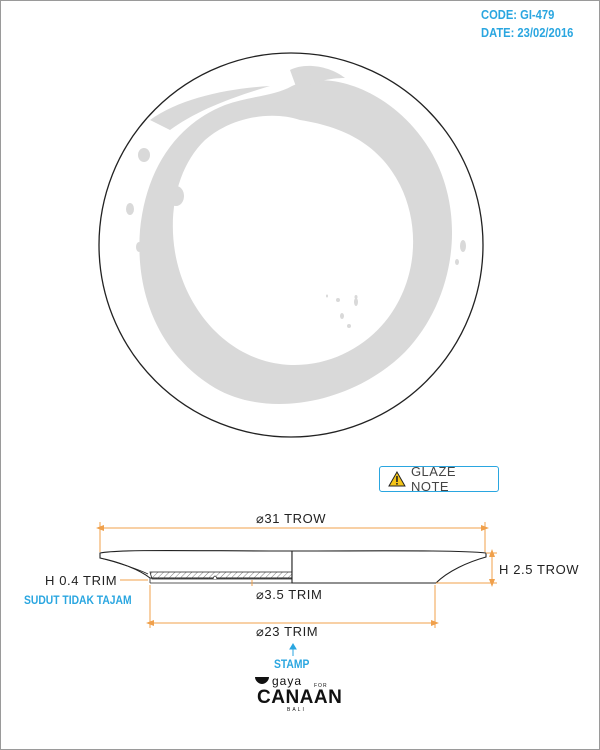 The width and height of the screenshot is (600, 750). What do you see at coordinates (527, 24) in the screenshot?
I see `header-info: CODE: GI-479 DATE: 23/02/2016` at bounding box center [527, 24].